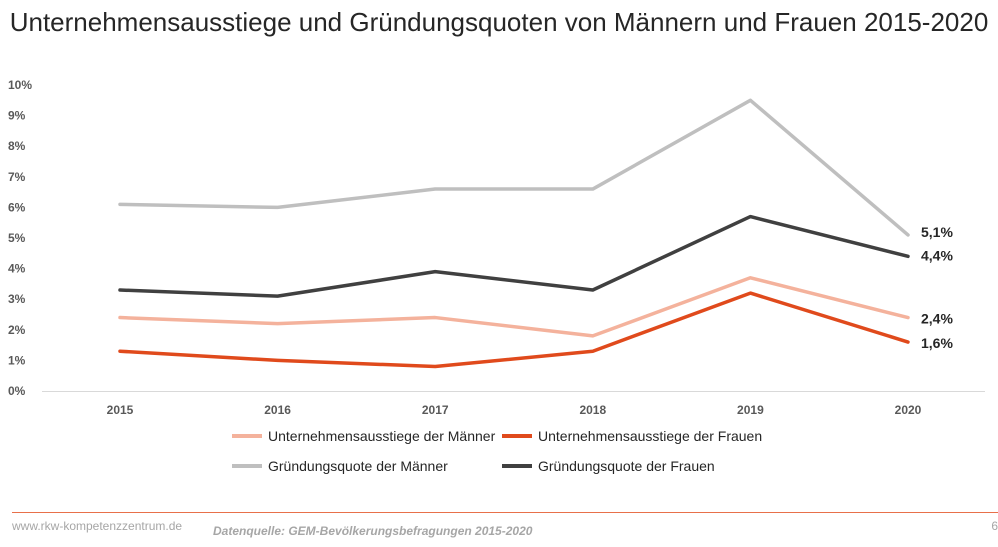 Image resolution: width=998 pixels, height=547 pixels. What do you see at coordinates (505, 512) in the screenshot?
I see `footer-divider` at bounding box center [505, 512].